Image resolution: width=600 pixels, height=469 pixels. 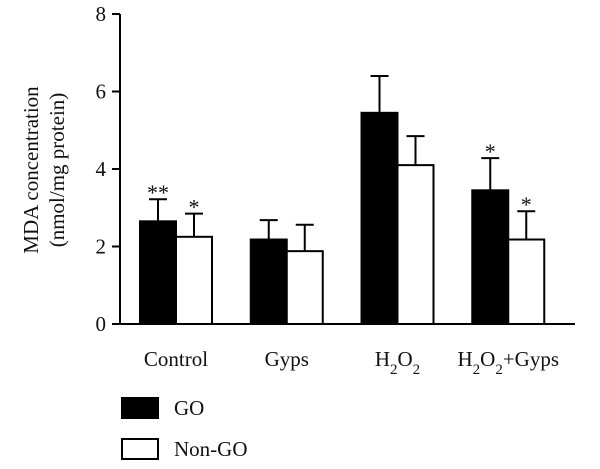 What do you see at coordinates (351, 362) in the screenshot?
I see `category-labels: Control Gyps H2O2 H2O2+Gyps` at bounding box center [351, 362].